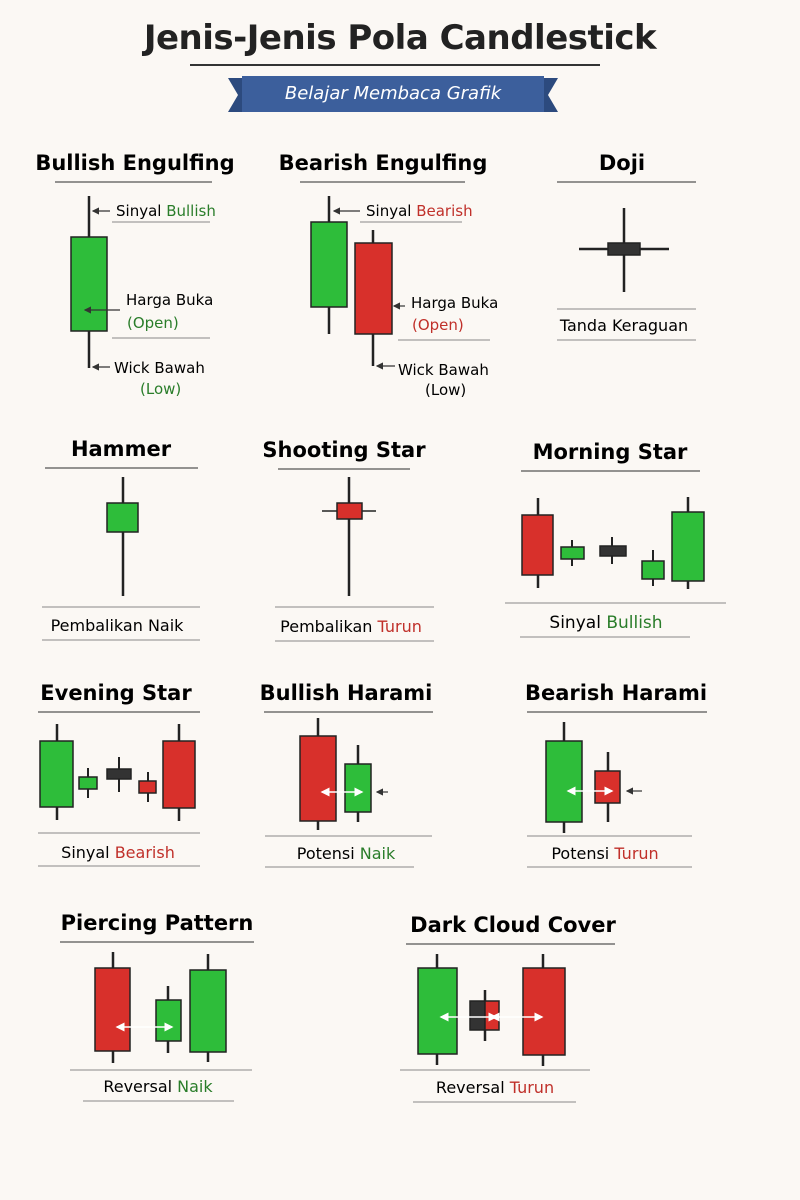  I want to click on pattern-doji: Doji Tanda Keraguan, so click(626, 246).